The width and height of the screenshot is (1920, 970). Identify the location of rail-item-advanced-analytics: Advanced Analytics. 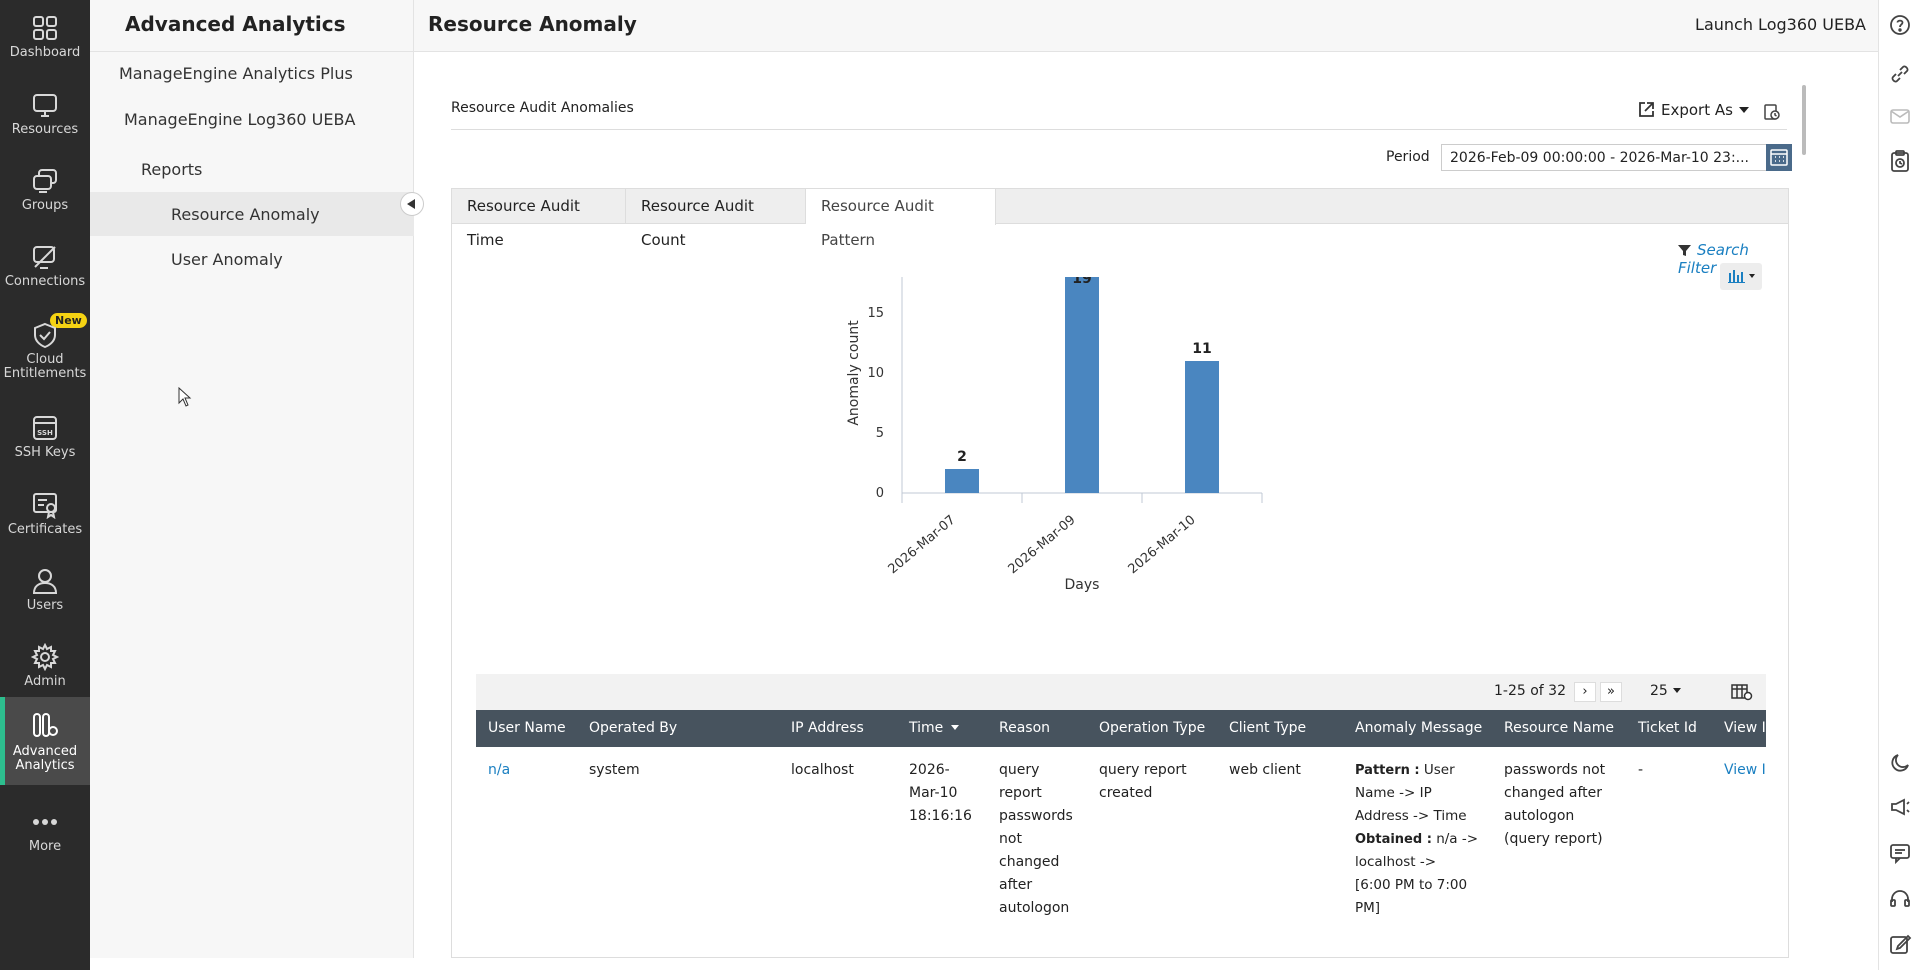
(45, 741).